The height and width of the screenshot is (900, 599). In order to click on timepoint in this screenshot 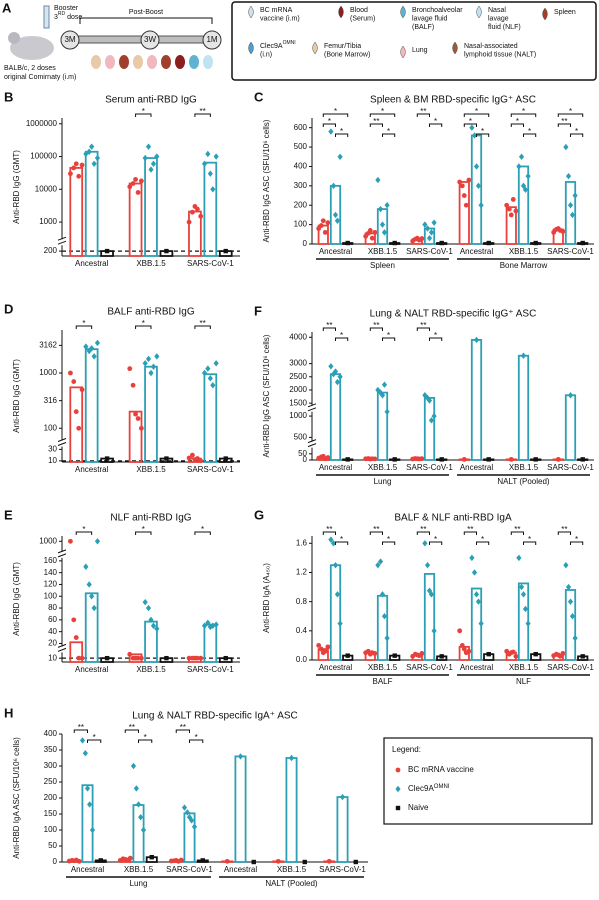, I will do `click(70, 40)`.